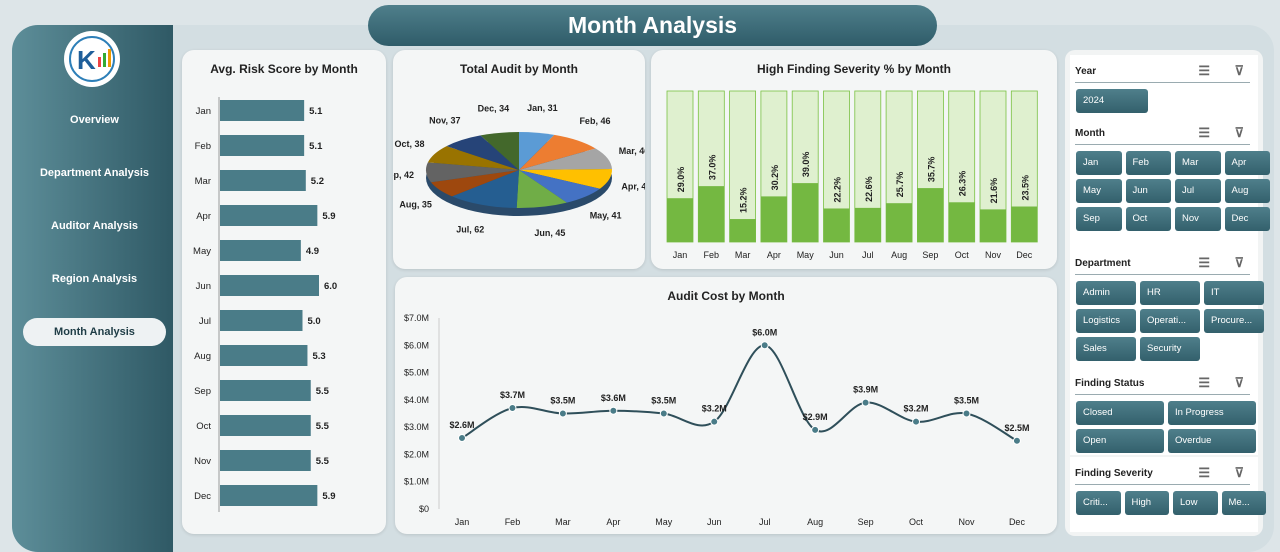 The width and height of the screenshot is (1280, 552). Describe the element at coordinates (1198, 191) in the screenshot. I see `slicer-item: Jul` at that location.